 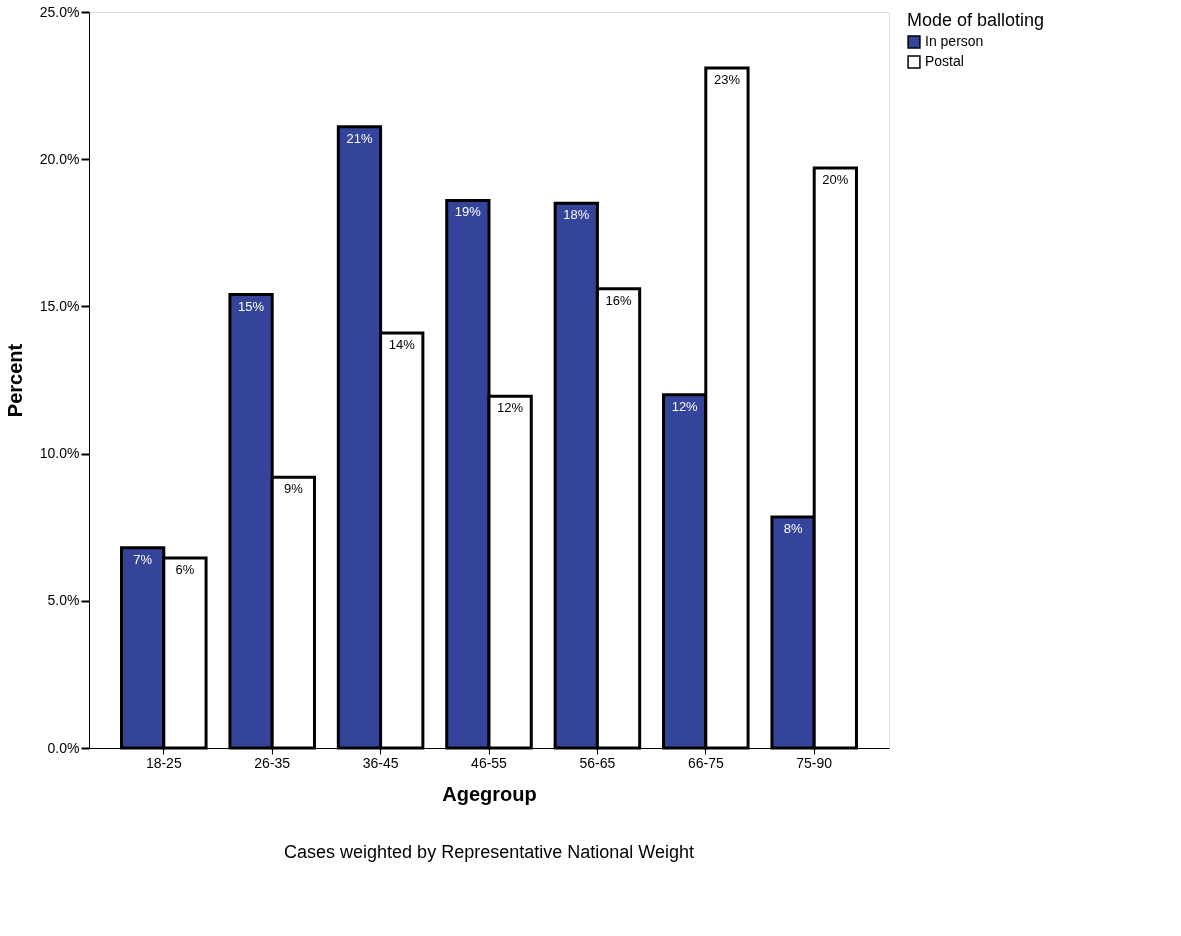 I want to click on y-tick-label: 5.0%, so click(x=63, y=600).